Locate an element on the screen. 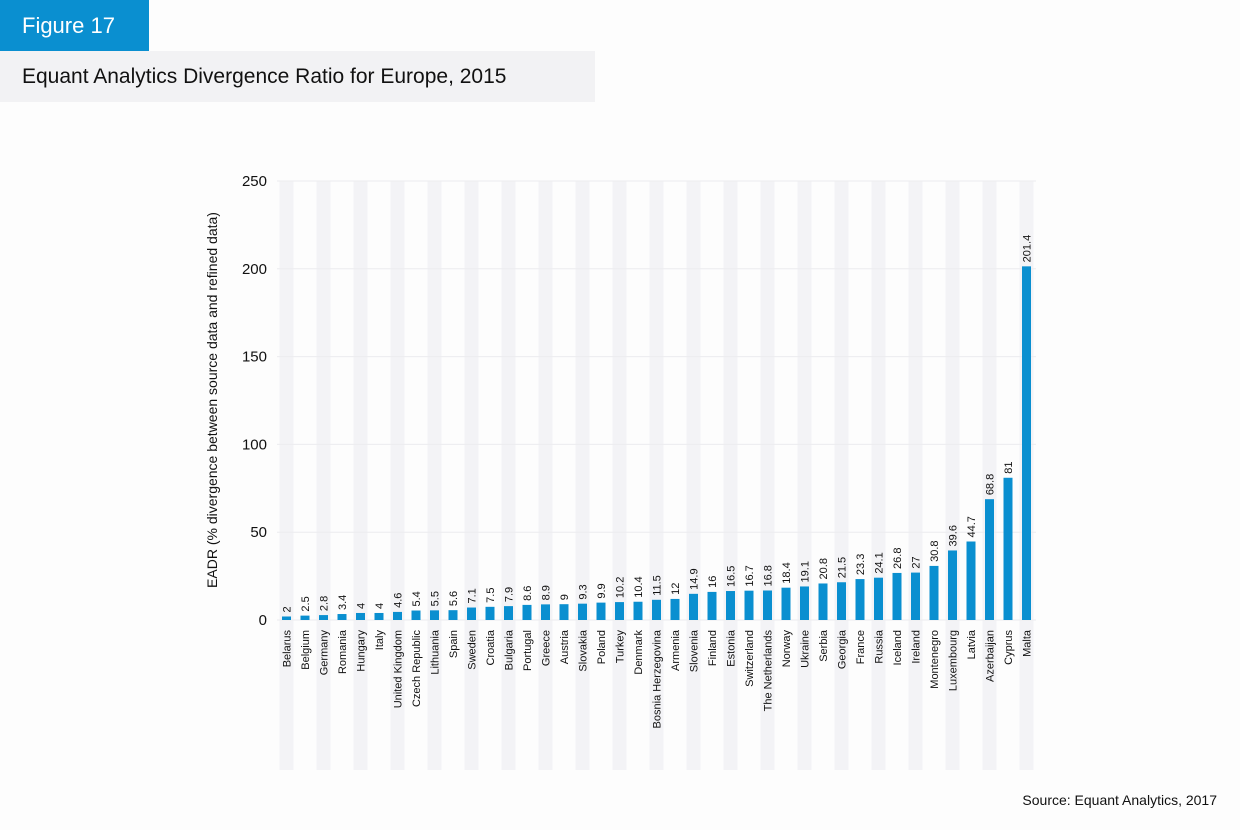 Image resolution: width=1240 pixels, height=830 pixels. bar-slovakia is located at coordinates (582, 611).